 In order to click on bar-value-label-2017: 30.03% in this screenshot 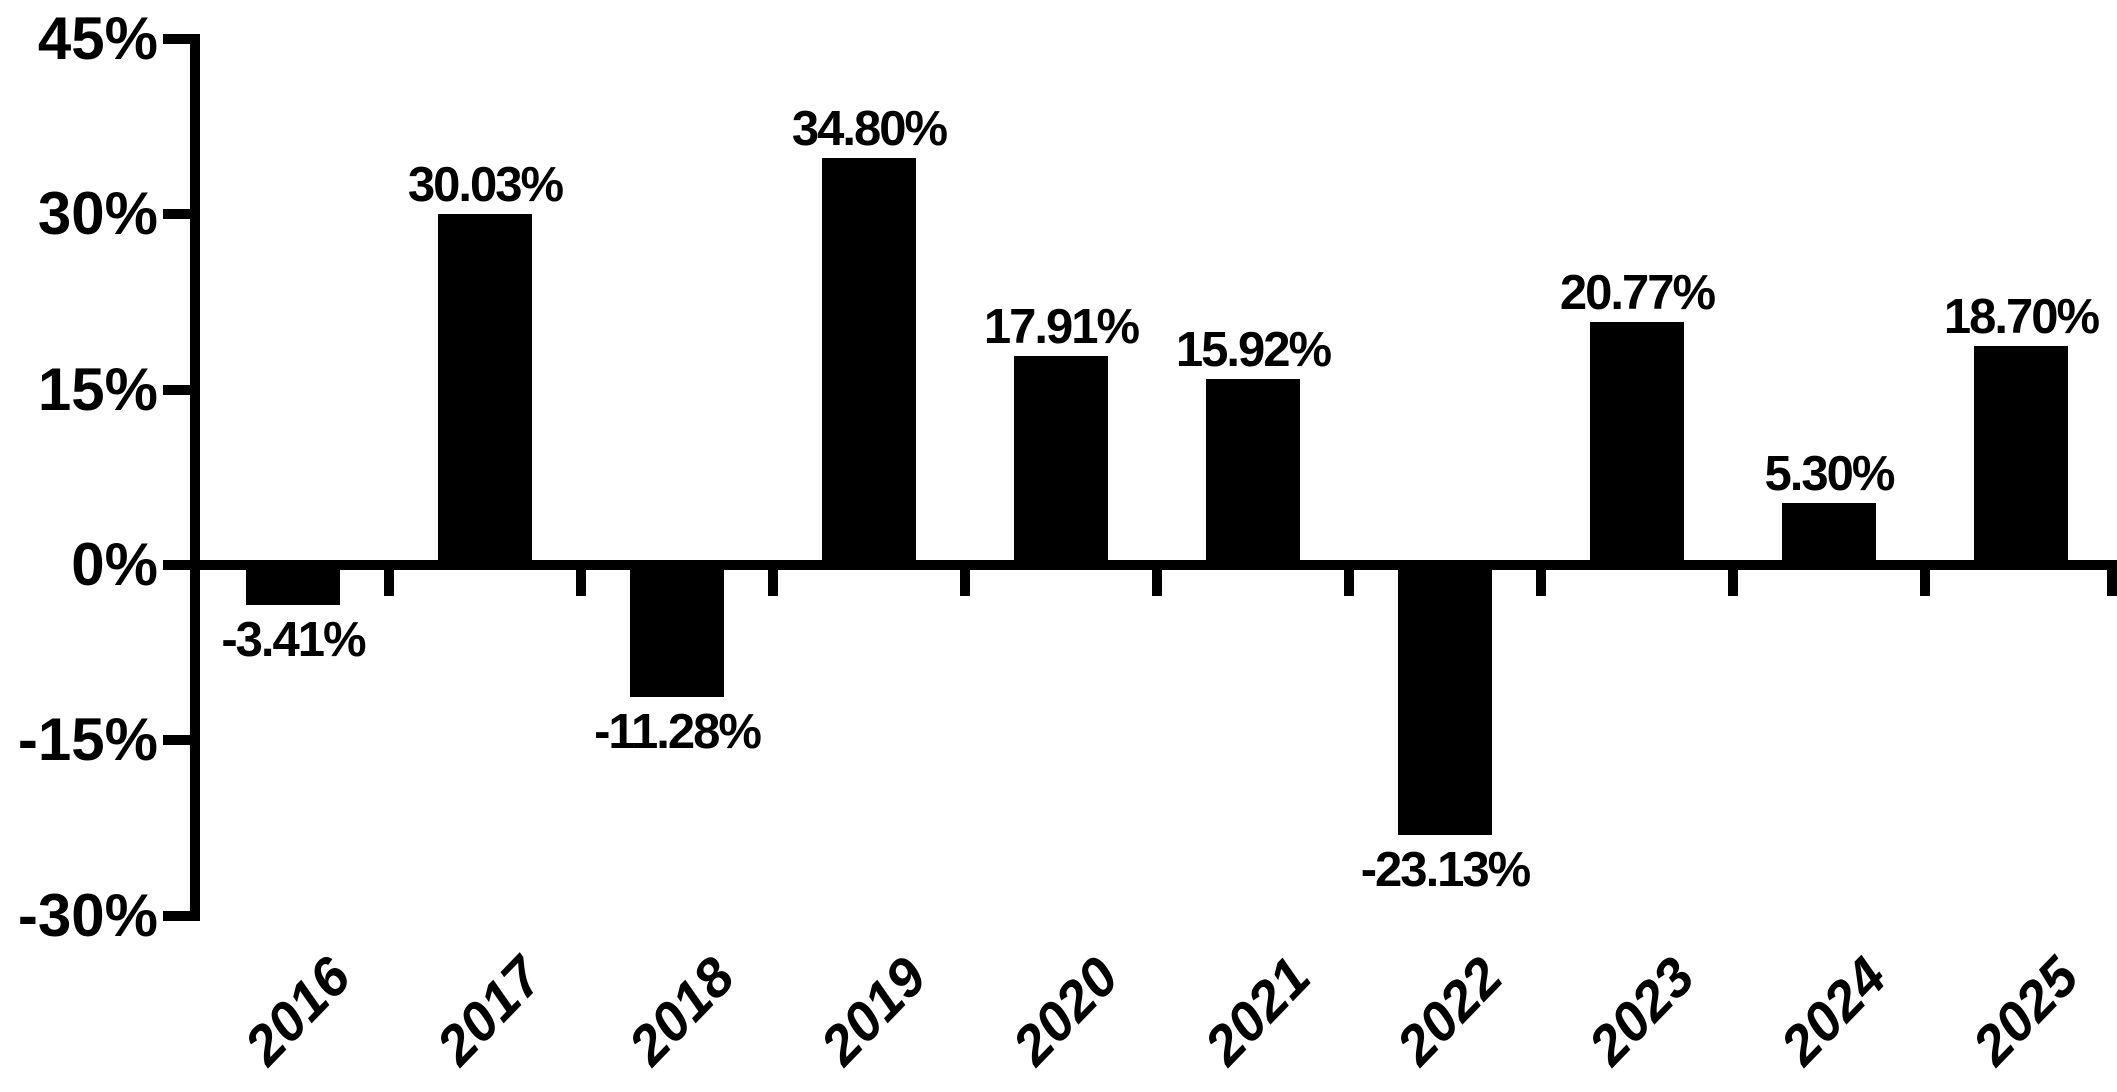, I will do `click(485, 184)`.